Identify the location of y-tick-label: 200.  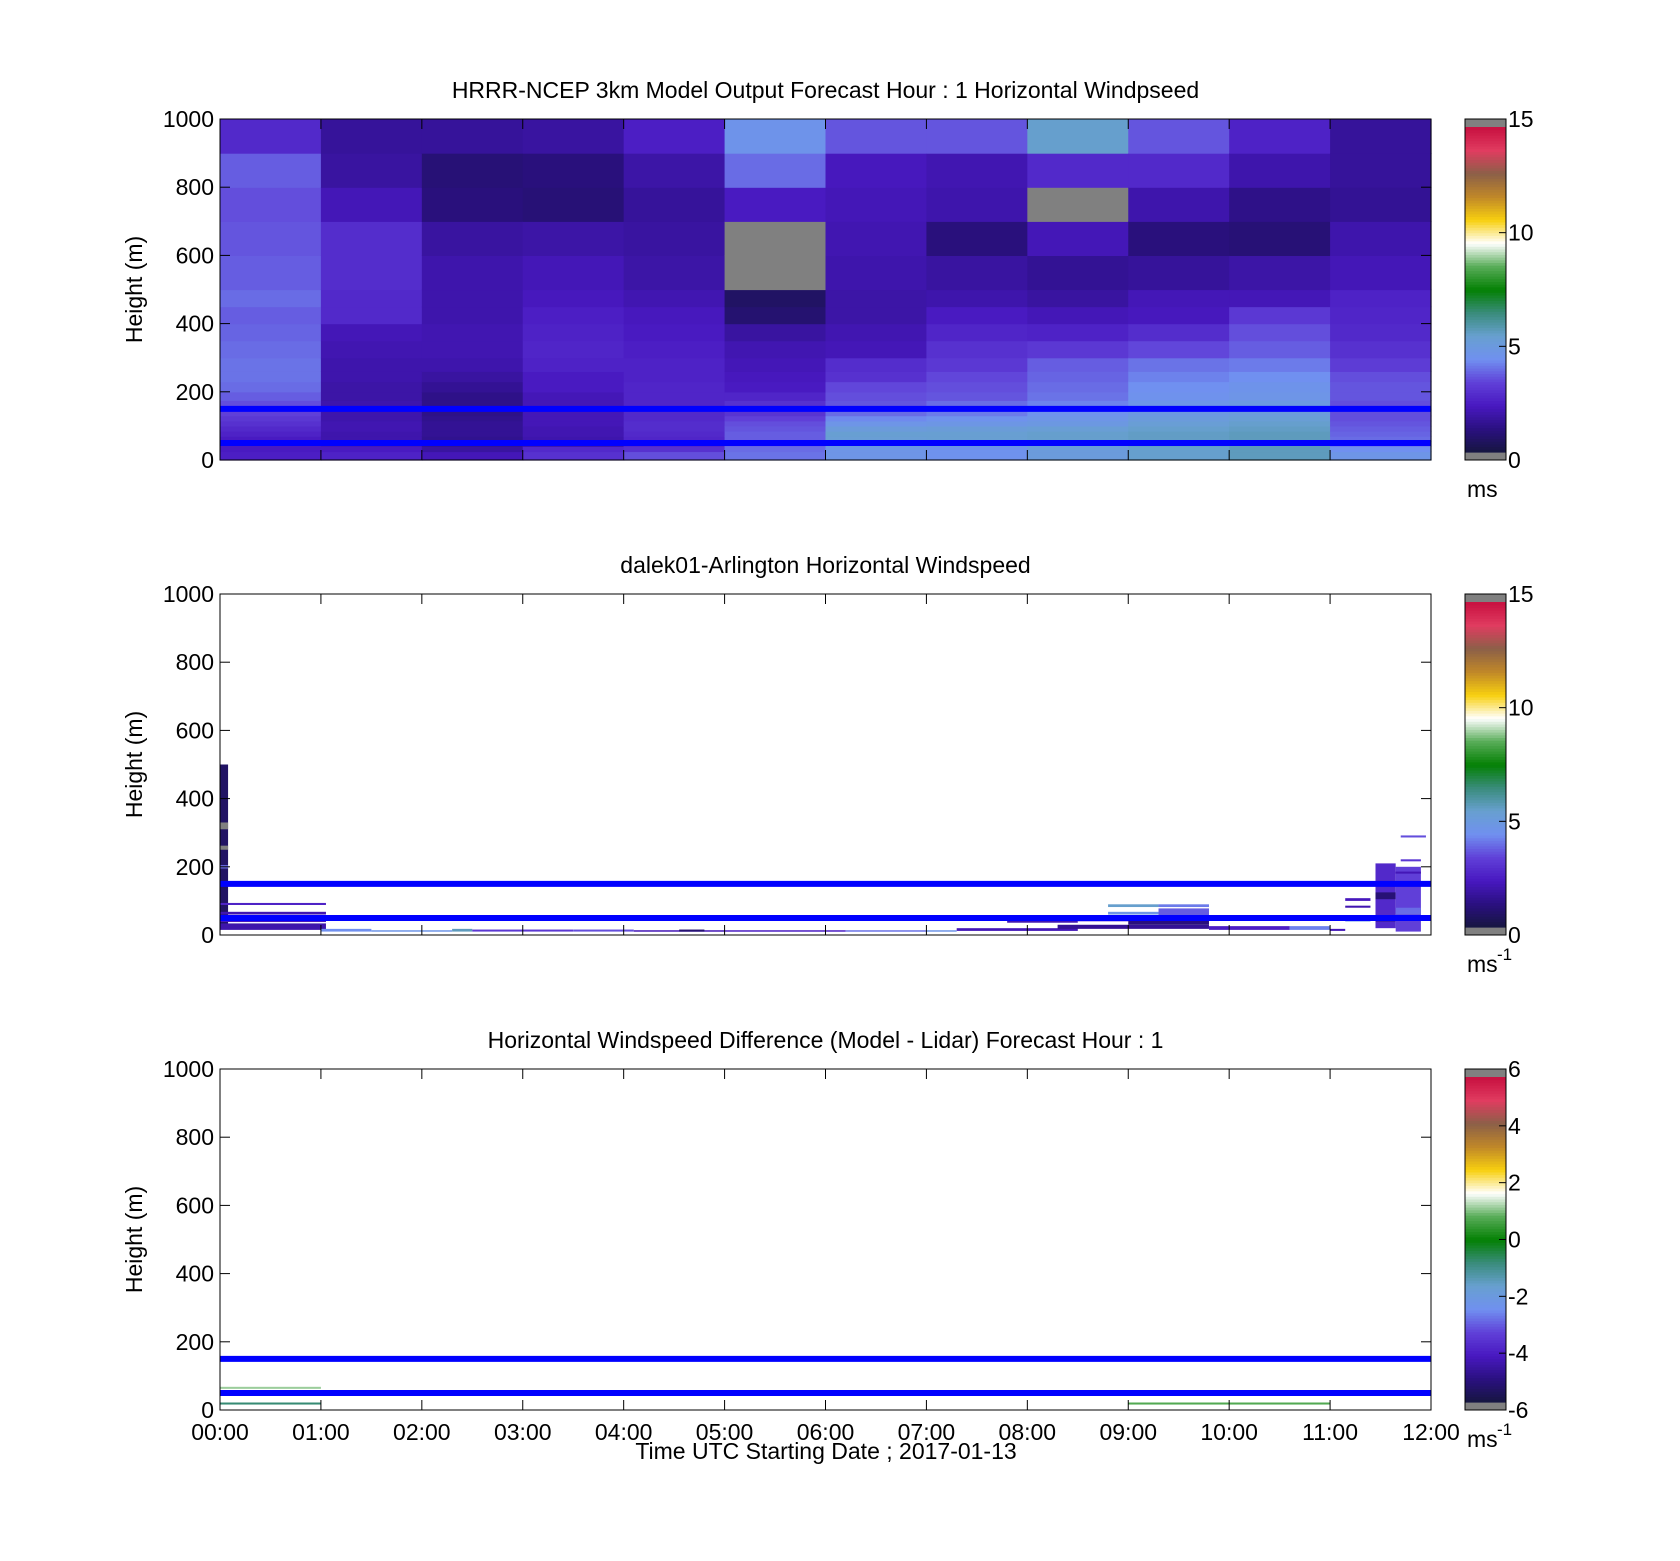
(195, 1342).